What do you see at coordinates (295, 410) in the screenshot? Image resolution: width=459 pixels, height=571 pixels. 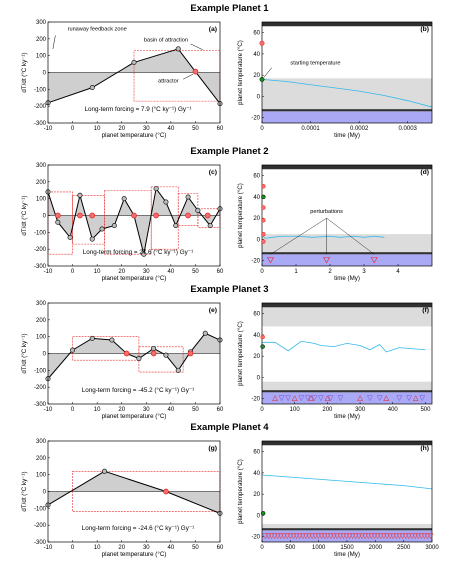 I see `x-tick-label: 100` at bounding box center [295, 410].